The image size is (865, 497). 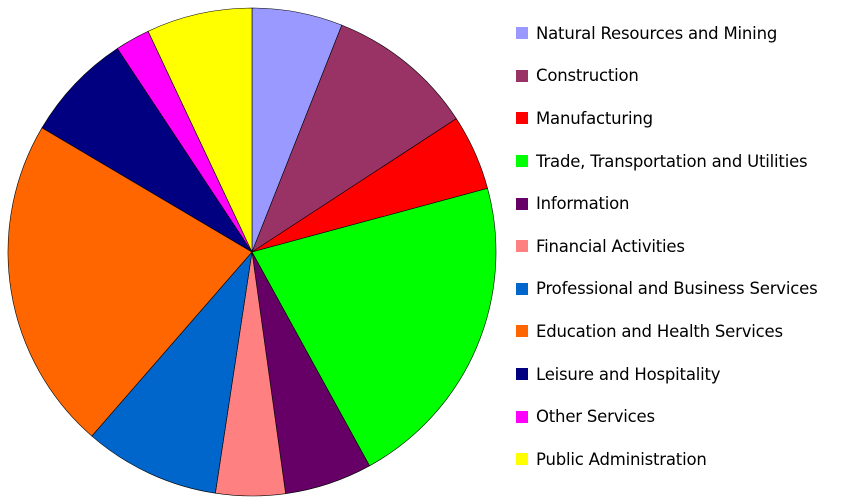 What do you see at coordinates (610, 246) in the screenshot?
I see `legend-label: Financial Activities` at bounding box center [610, 246].